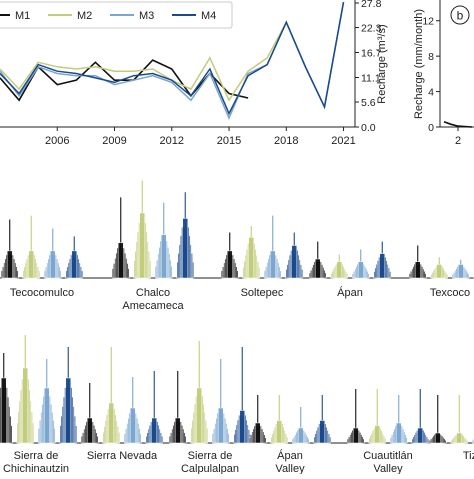 This screenshot has height=479, width=474. I want to click on boxen-sierra-de-calpulalpan-m1, so click(177, 407).